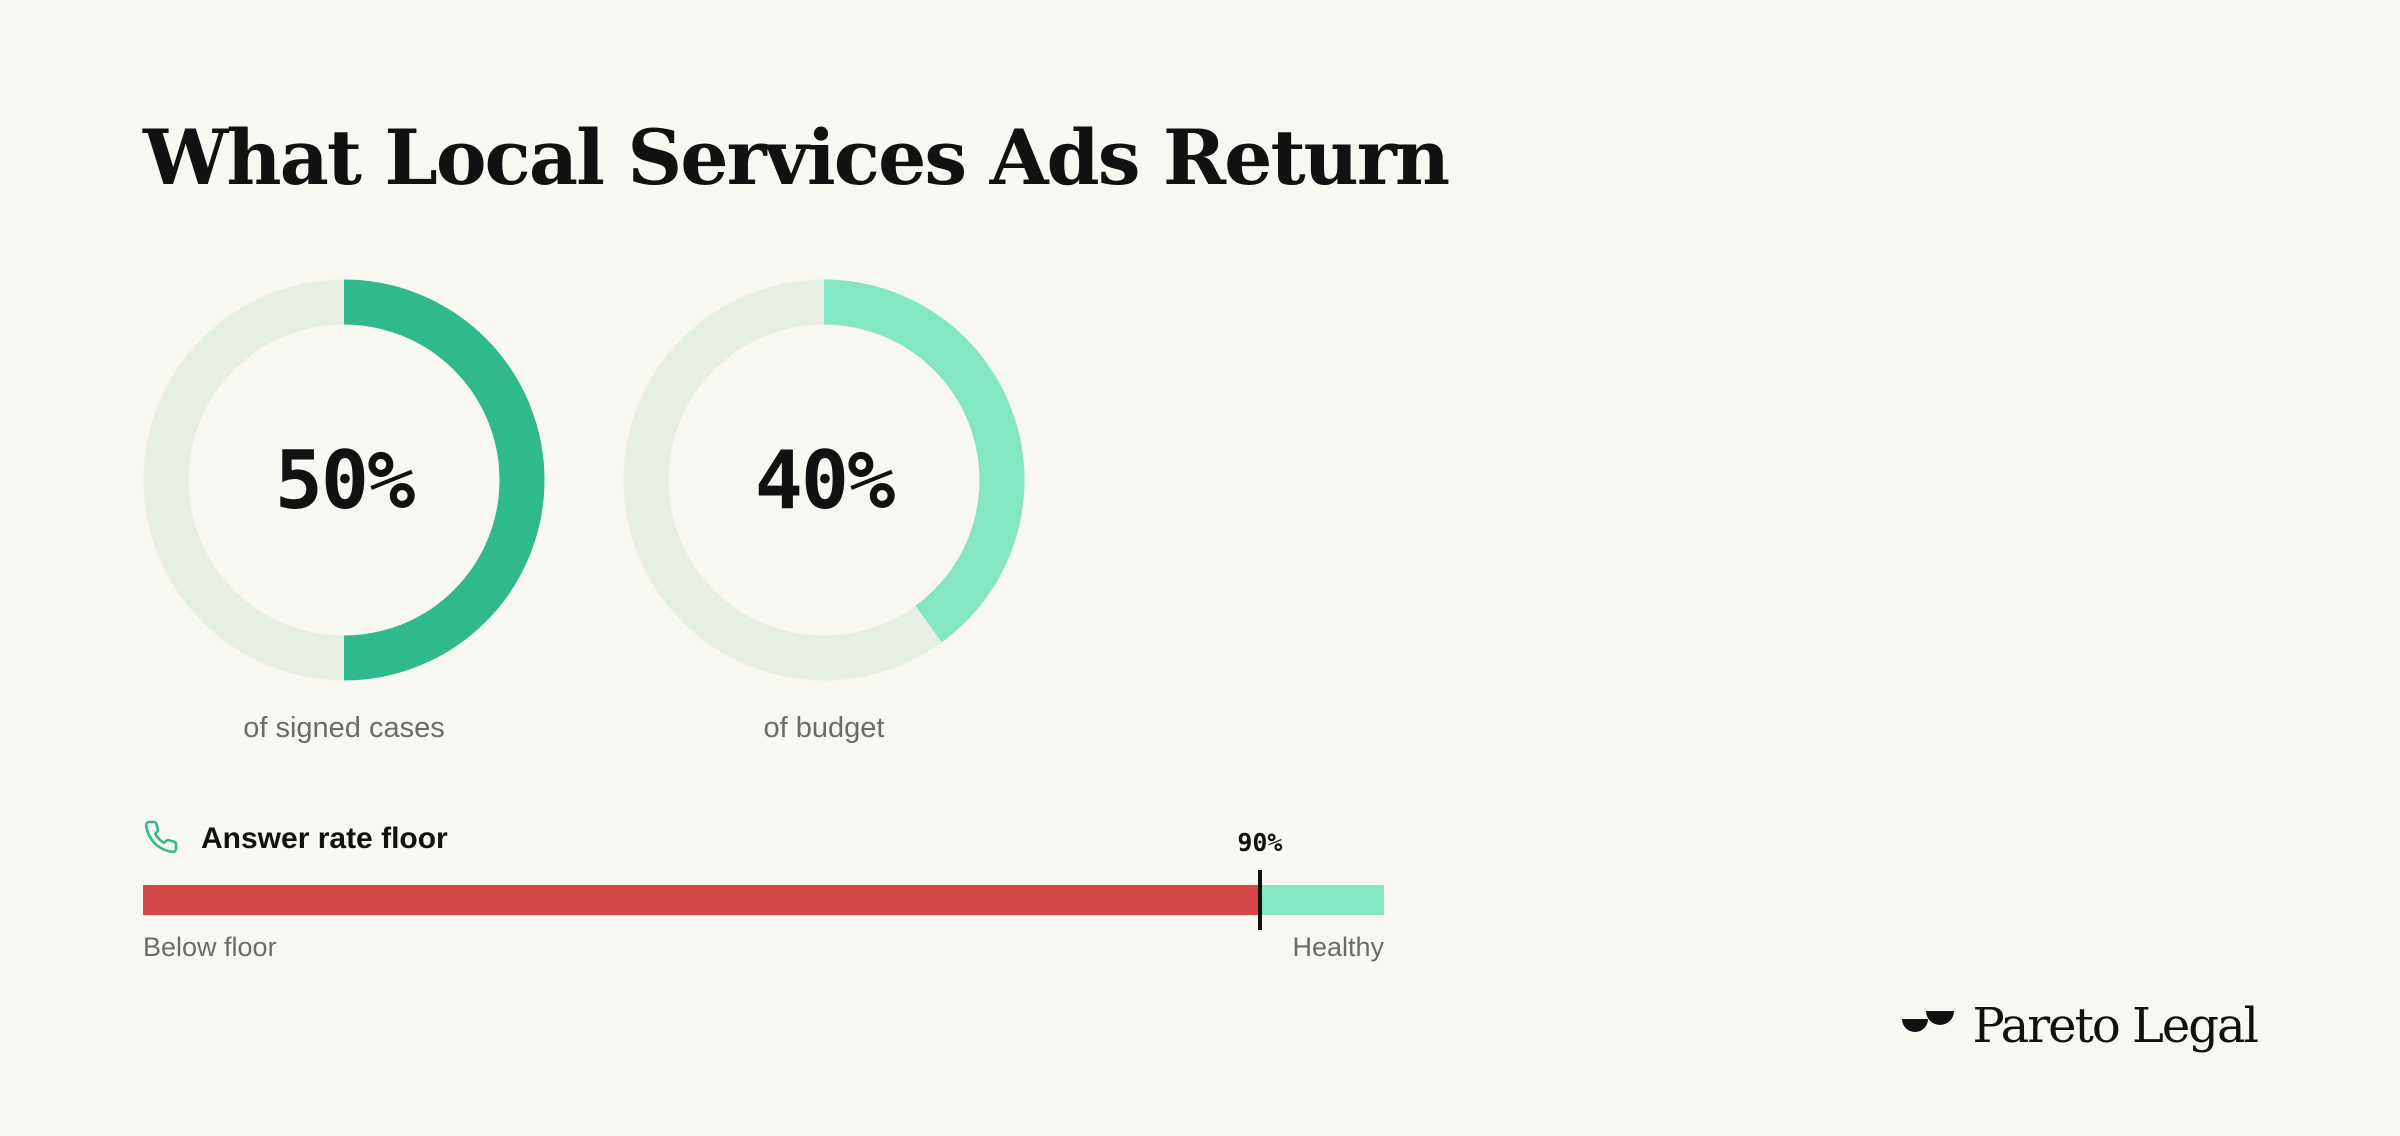 The height and width of the screenshot is (1136, 2400). I want to click on signed-cases-donut-chart, so click(344, 480).